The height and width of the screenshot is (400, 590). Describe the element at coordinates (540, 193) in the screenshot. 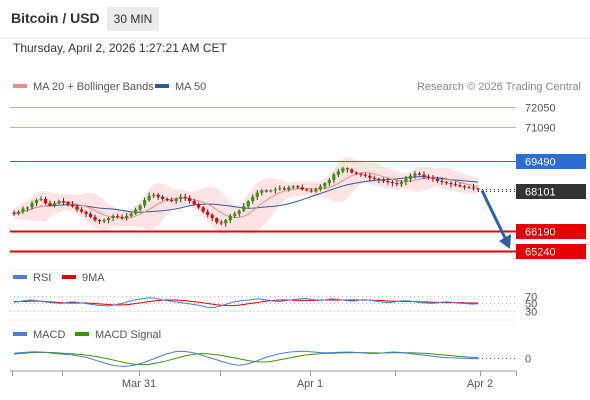

I see `level-label-68101: 68101` at that location.